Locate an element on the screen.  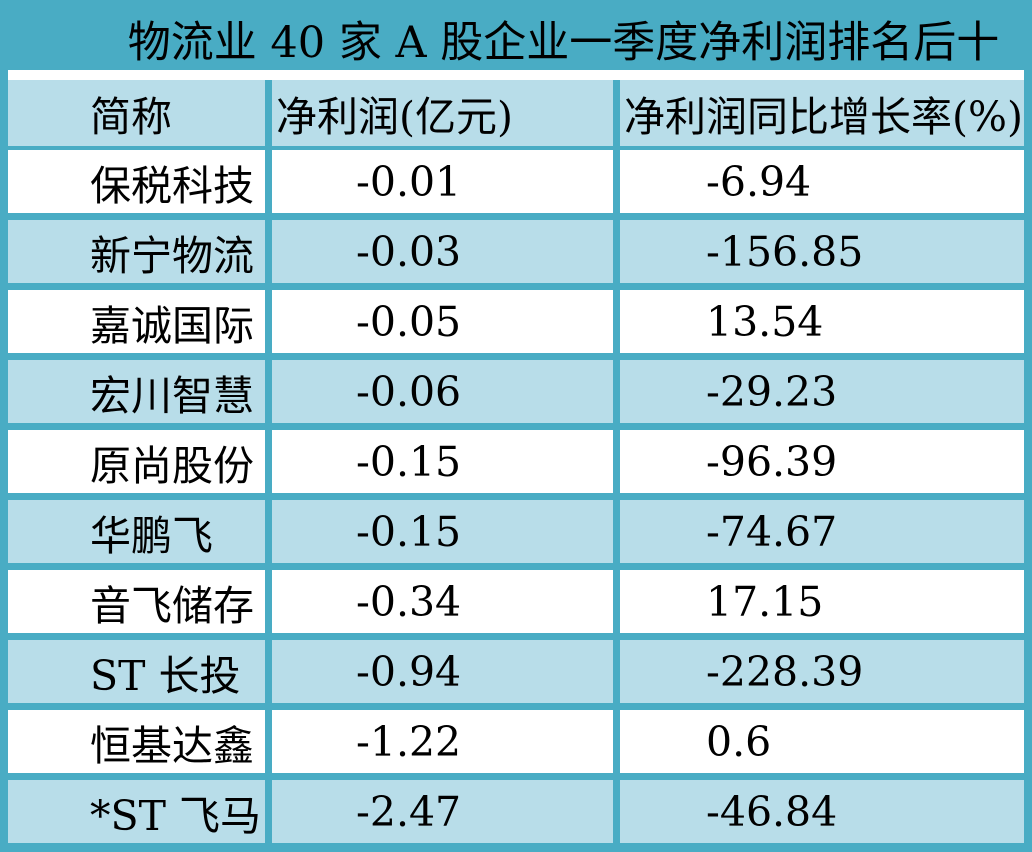
net-profit-cell: -0.05 is located at coordinates (442, 321).